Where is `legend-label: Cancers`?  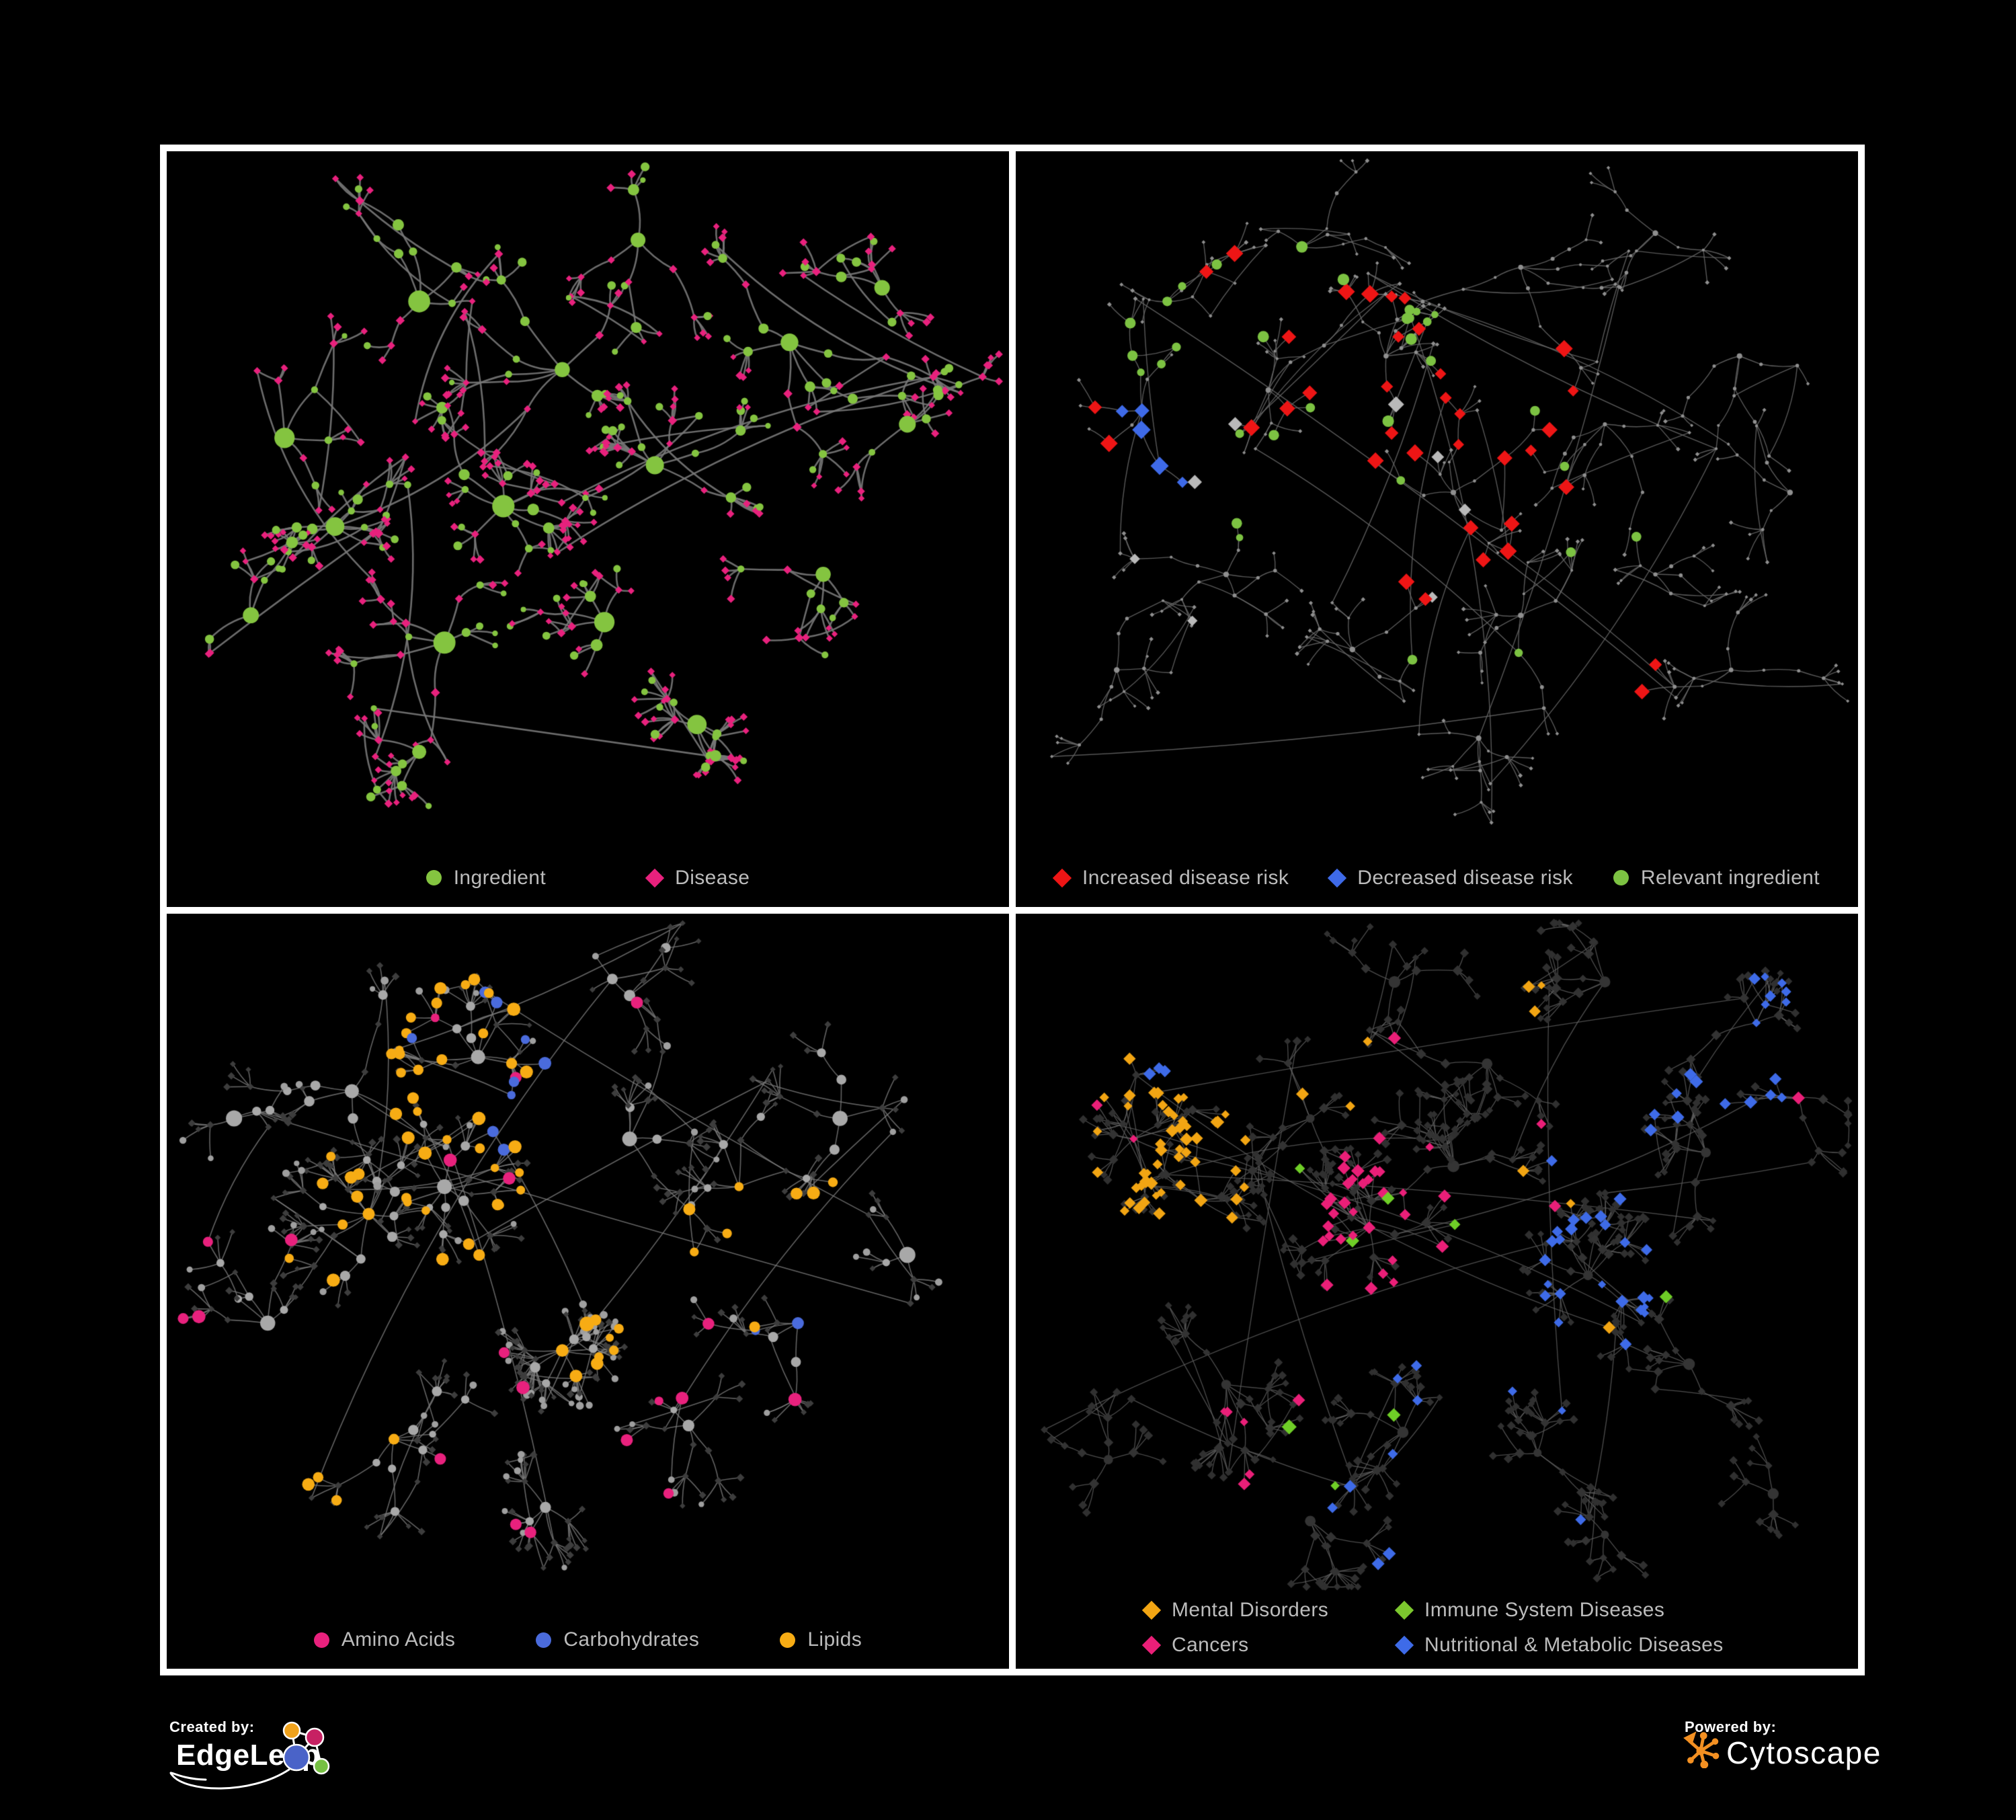
legend-label: Cancers is located at coordinates (1210, 1645).